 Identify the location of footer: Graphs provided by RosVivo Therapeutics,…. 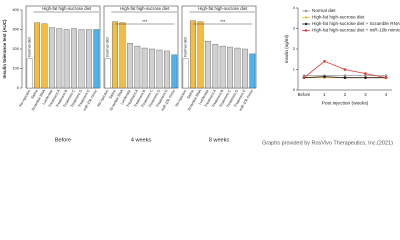
(327, 143).